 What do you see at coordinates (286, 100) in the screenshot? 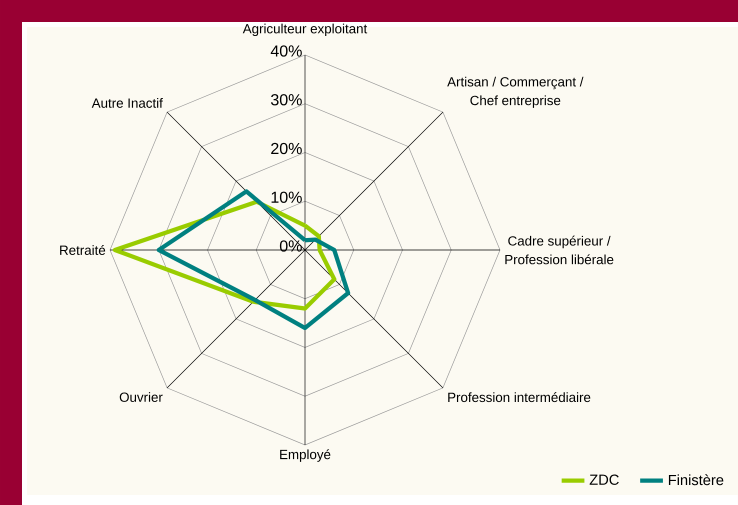
I see `y-tick-label: 30%` at bounding box center [286, 100].